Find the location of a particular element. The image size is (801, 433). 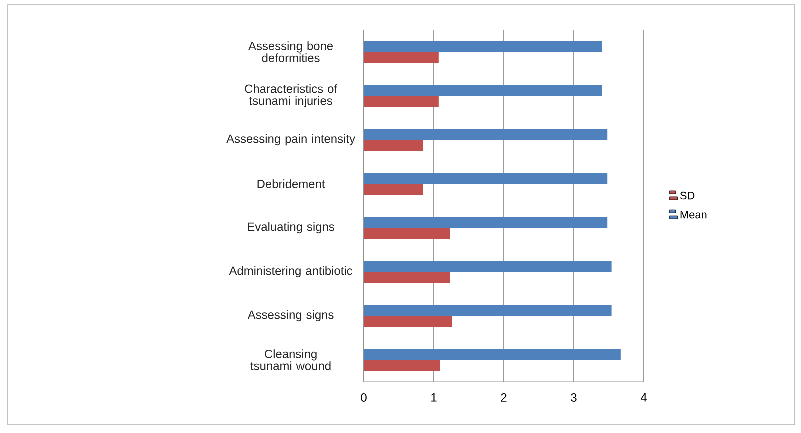

y-tick-label: Cleansing tsunami wound is located at coordinates (290, 360).